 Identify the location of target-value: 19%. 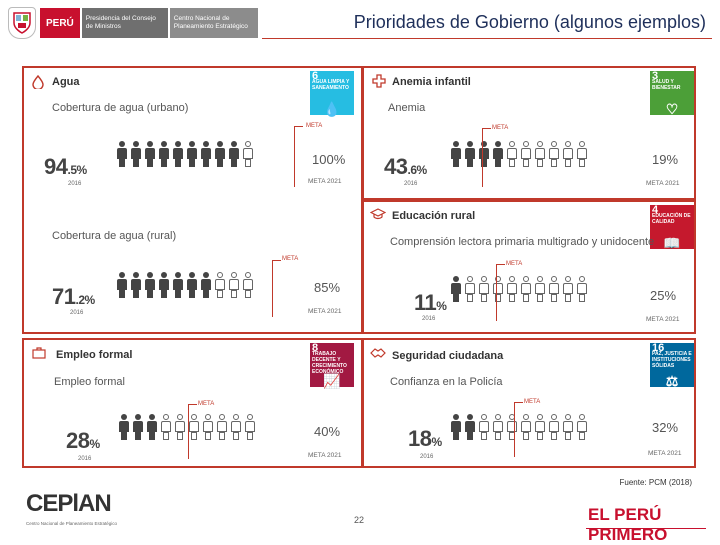
(665, 159).